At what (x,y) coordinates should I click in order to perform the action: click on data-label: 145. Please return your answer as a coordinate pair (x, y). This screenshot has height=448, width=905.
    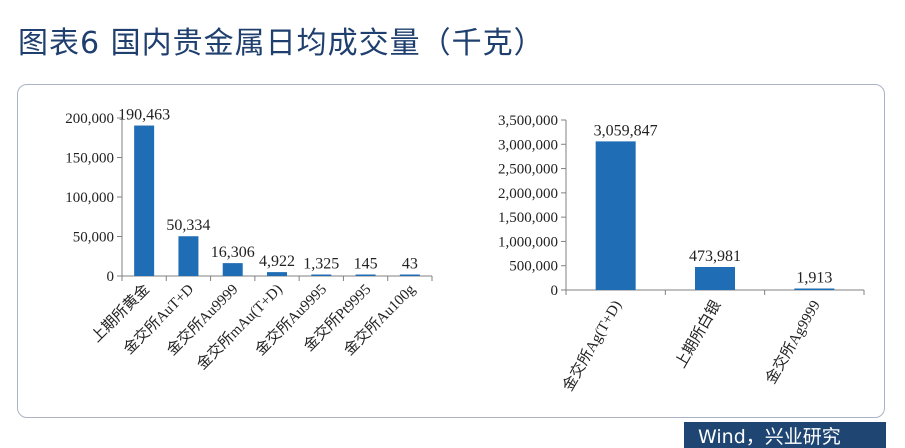
    Looking at the image, I should click on (366, 264).